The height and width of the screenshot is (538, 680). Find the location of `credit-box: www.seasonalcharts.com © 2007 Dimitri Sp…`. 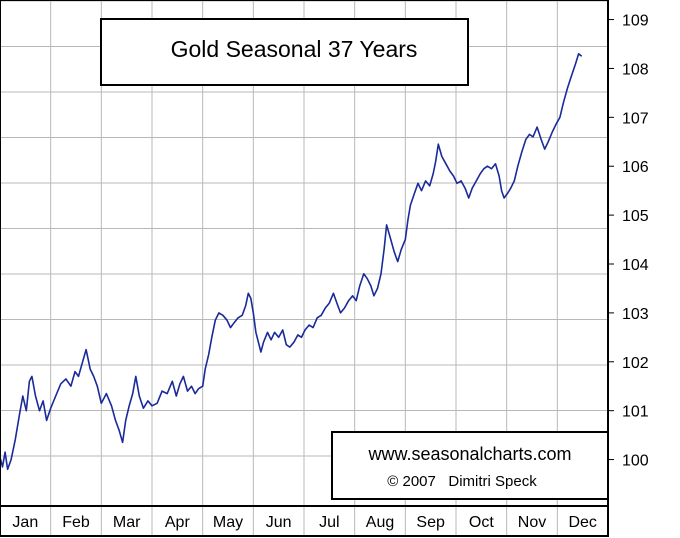

credit-box: www.seasonalcharts.com © 2007 Dimitri Sp… is located at coordinates (470, 465).